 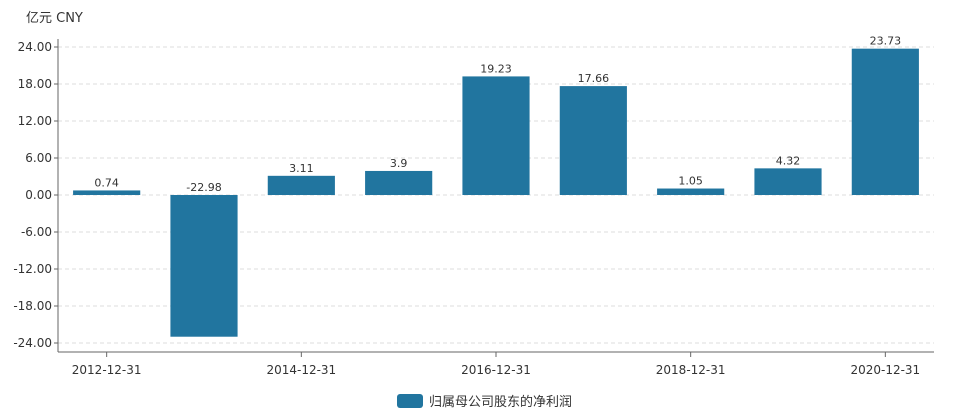 What do you see at coordinates (885, 370) in the screenshot?
I see `x-tick-label: 2020-12-31` at bounding box center [885, 370].